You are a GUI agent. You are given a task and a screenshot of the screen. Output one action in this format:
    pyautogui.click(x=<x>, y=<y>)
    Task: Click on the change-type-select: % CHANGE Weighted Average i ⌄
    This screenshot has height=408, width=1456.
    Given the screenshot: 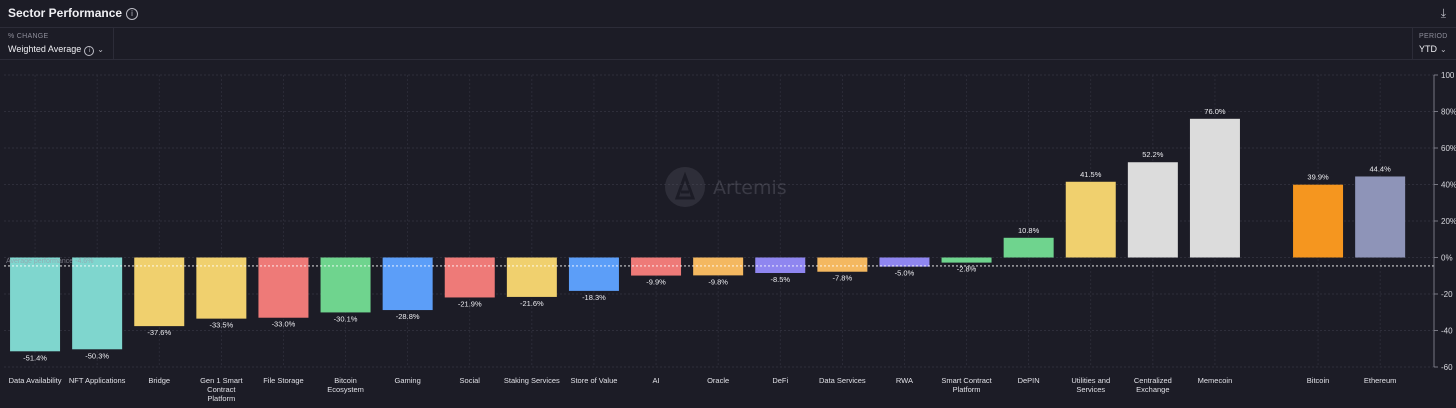 What is the action you would take?
    pyautogui.click(x=57, y=43)
    